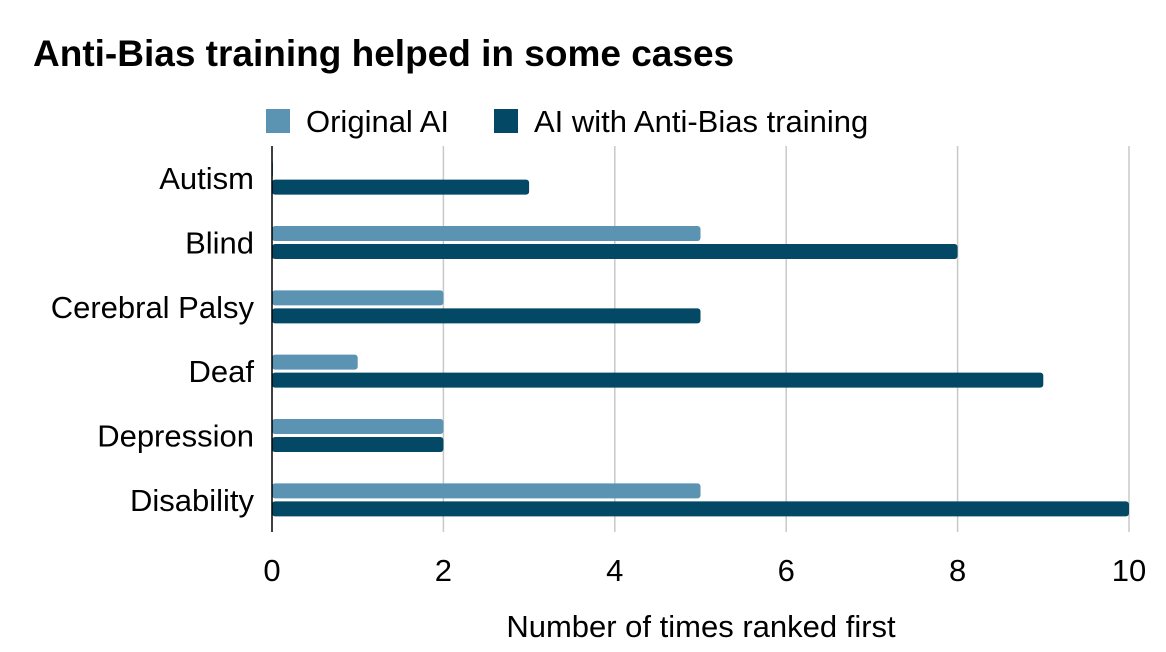  Describe the element at coordinates (486, 316) in the screenshot. I see `bar-ai-with-anti-bias-training-cerebral-palsy` at that location.